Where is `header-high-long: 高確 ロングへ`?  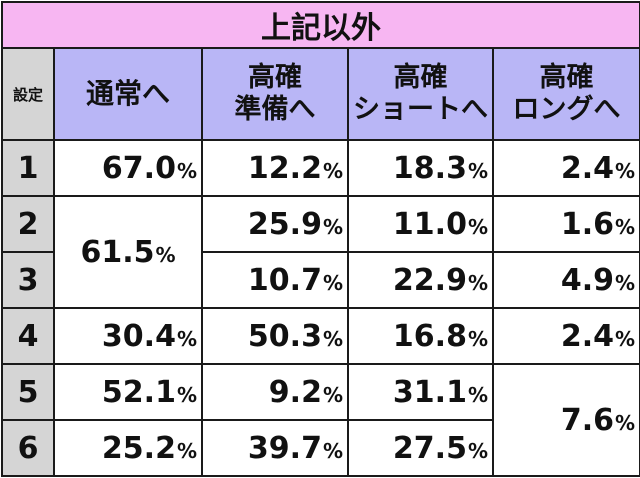
header-high-long: 高確 ロングへ is located at coordinates (565, 94).